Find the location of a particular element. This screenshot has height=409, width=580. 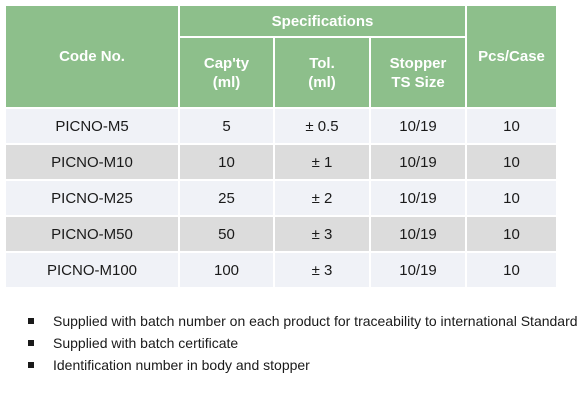

header-stopper-line2: TS Size is located at coordinates (418, 82).